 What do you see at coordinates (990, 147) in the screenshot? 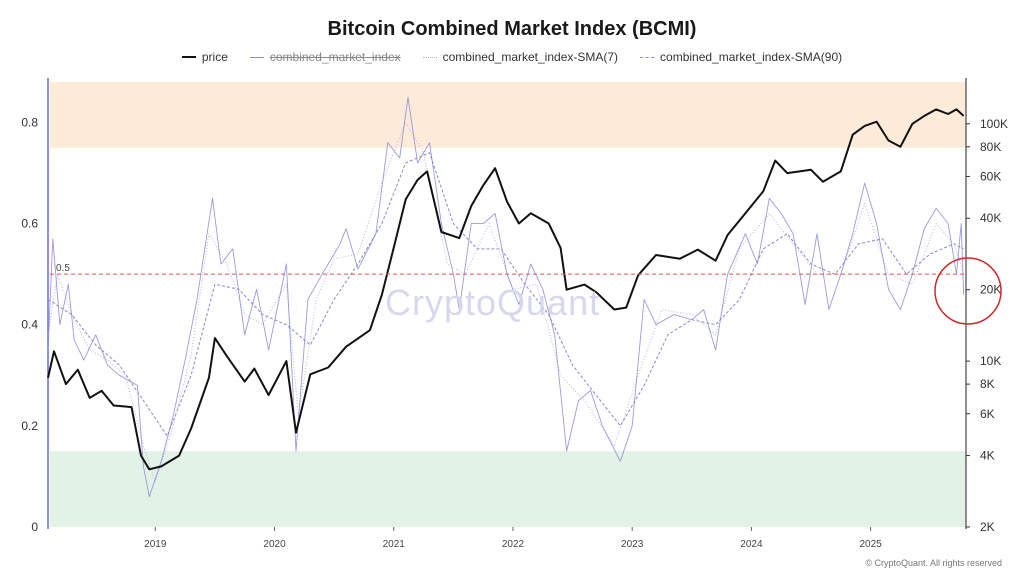
I see `y-right-tick-label: 80K` at bounding box center [990, 147].